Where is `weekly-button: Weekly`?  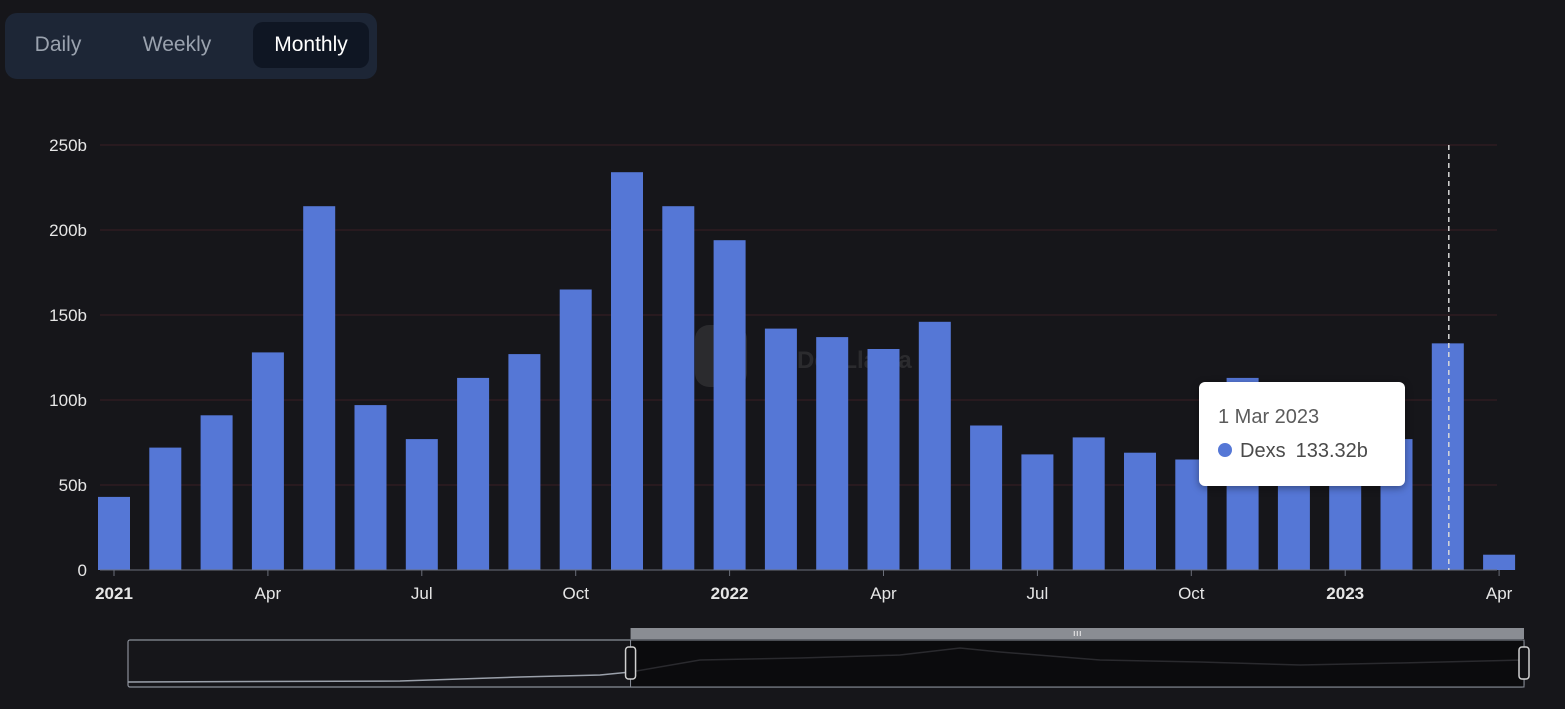
weekly-button: Weekly is located at coordinates (177, 44).